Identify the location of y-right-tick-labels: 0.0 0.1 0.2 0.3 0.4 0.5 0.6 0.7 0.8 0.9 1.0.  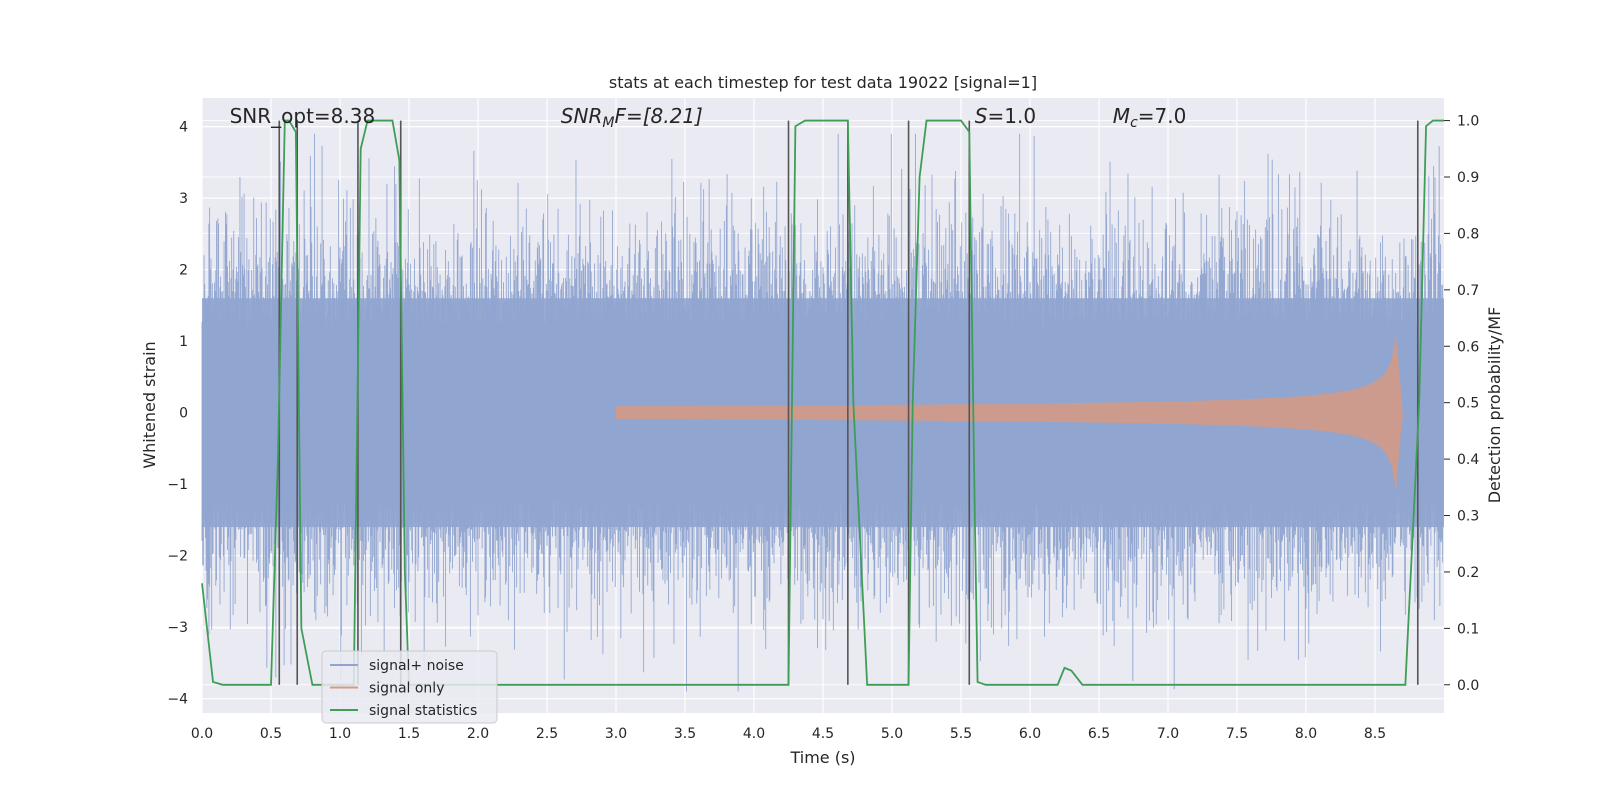
(1461, 404).